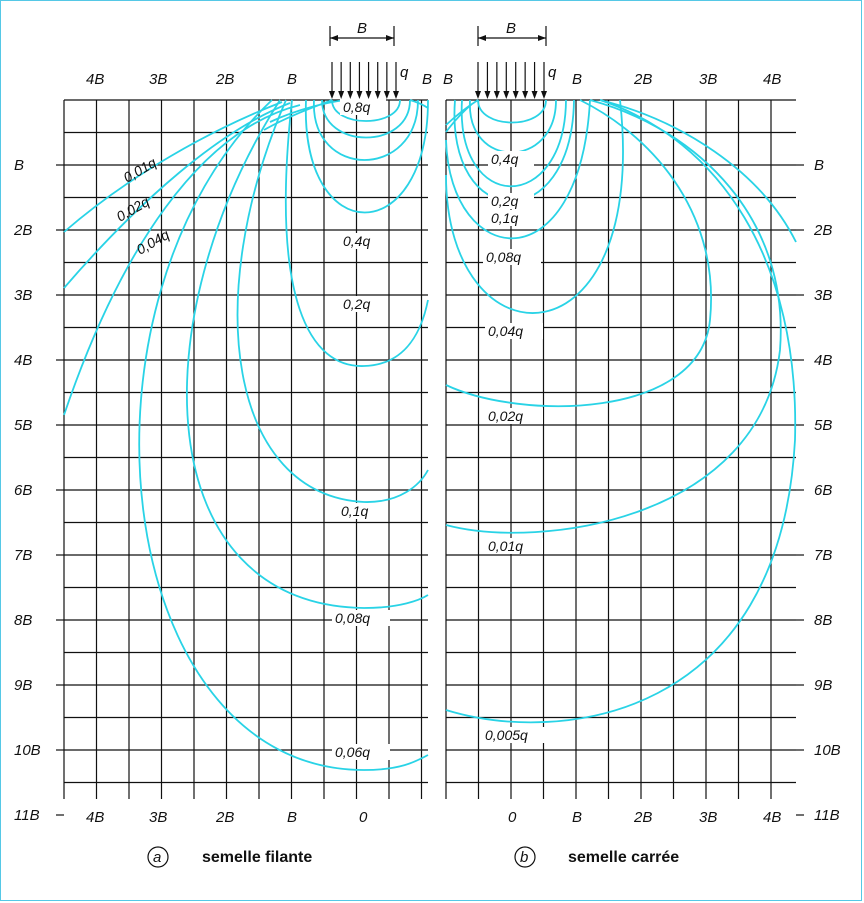 The width and height of the screenshot is (864, 903). I want to click on caption-a: a semelle filante, so click(229, 857).